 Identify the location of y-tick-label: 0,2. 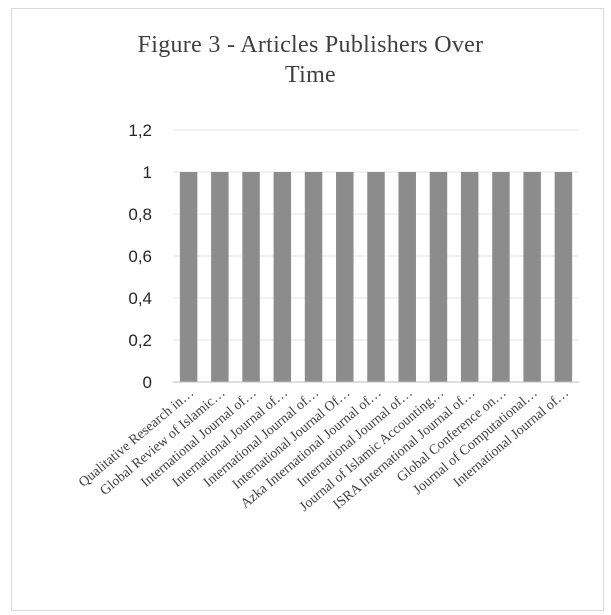
(140, 340).